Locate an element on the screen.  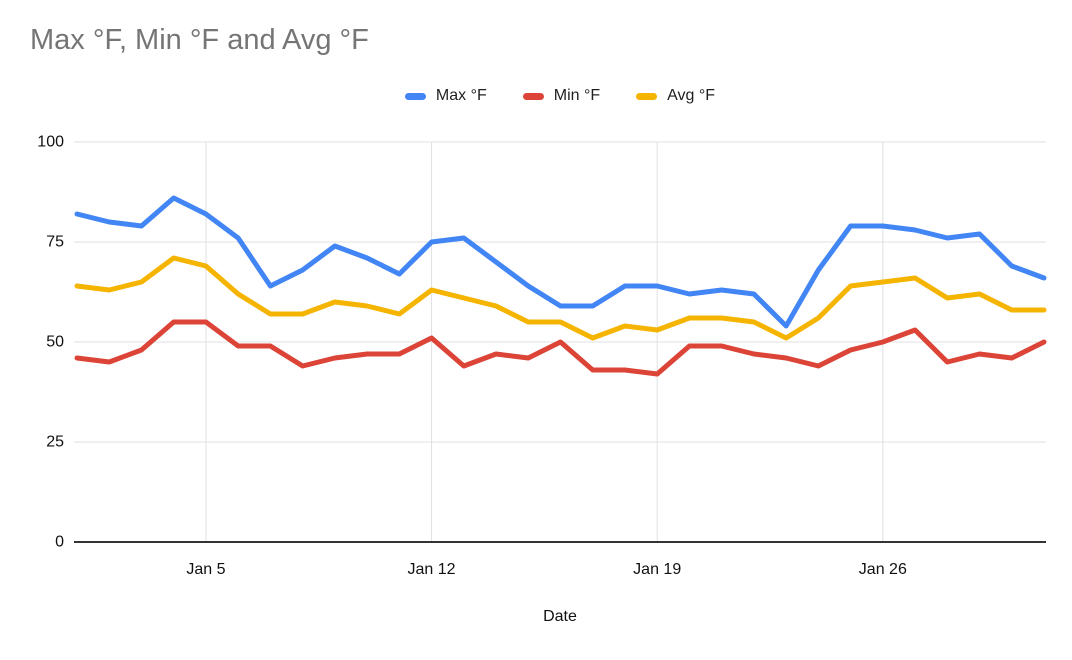
y-tick-label: 25 is located at coordinates (55, 442).